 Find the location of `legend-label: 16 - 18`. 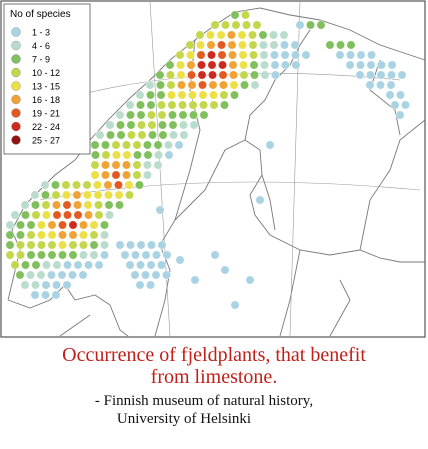

legend-label: 16 - 18 is located at coordinates (46, 100).